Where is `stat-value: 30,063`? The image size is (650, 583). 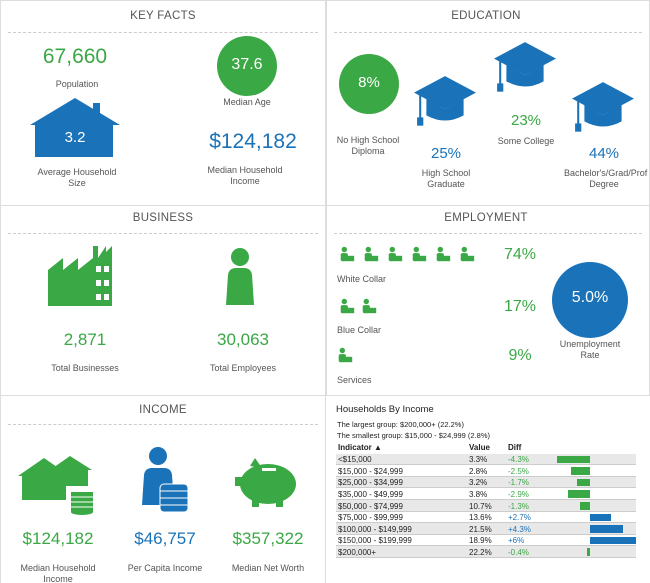
stat-value: 30,063 is located at coordinates (243, 339).